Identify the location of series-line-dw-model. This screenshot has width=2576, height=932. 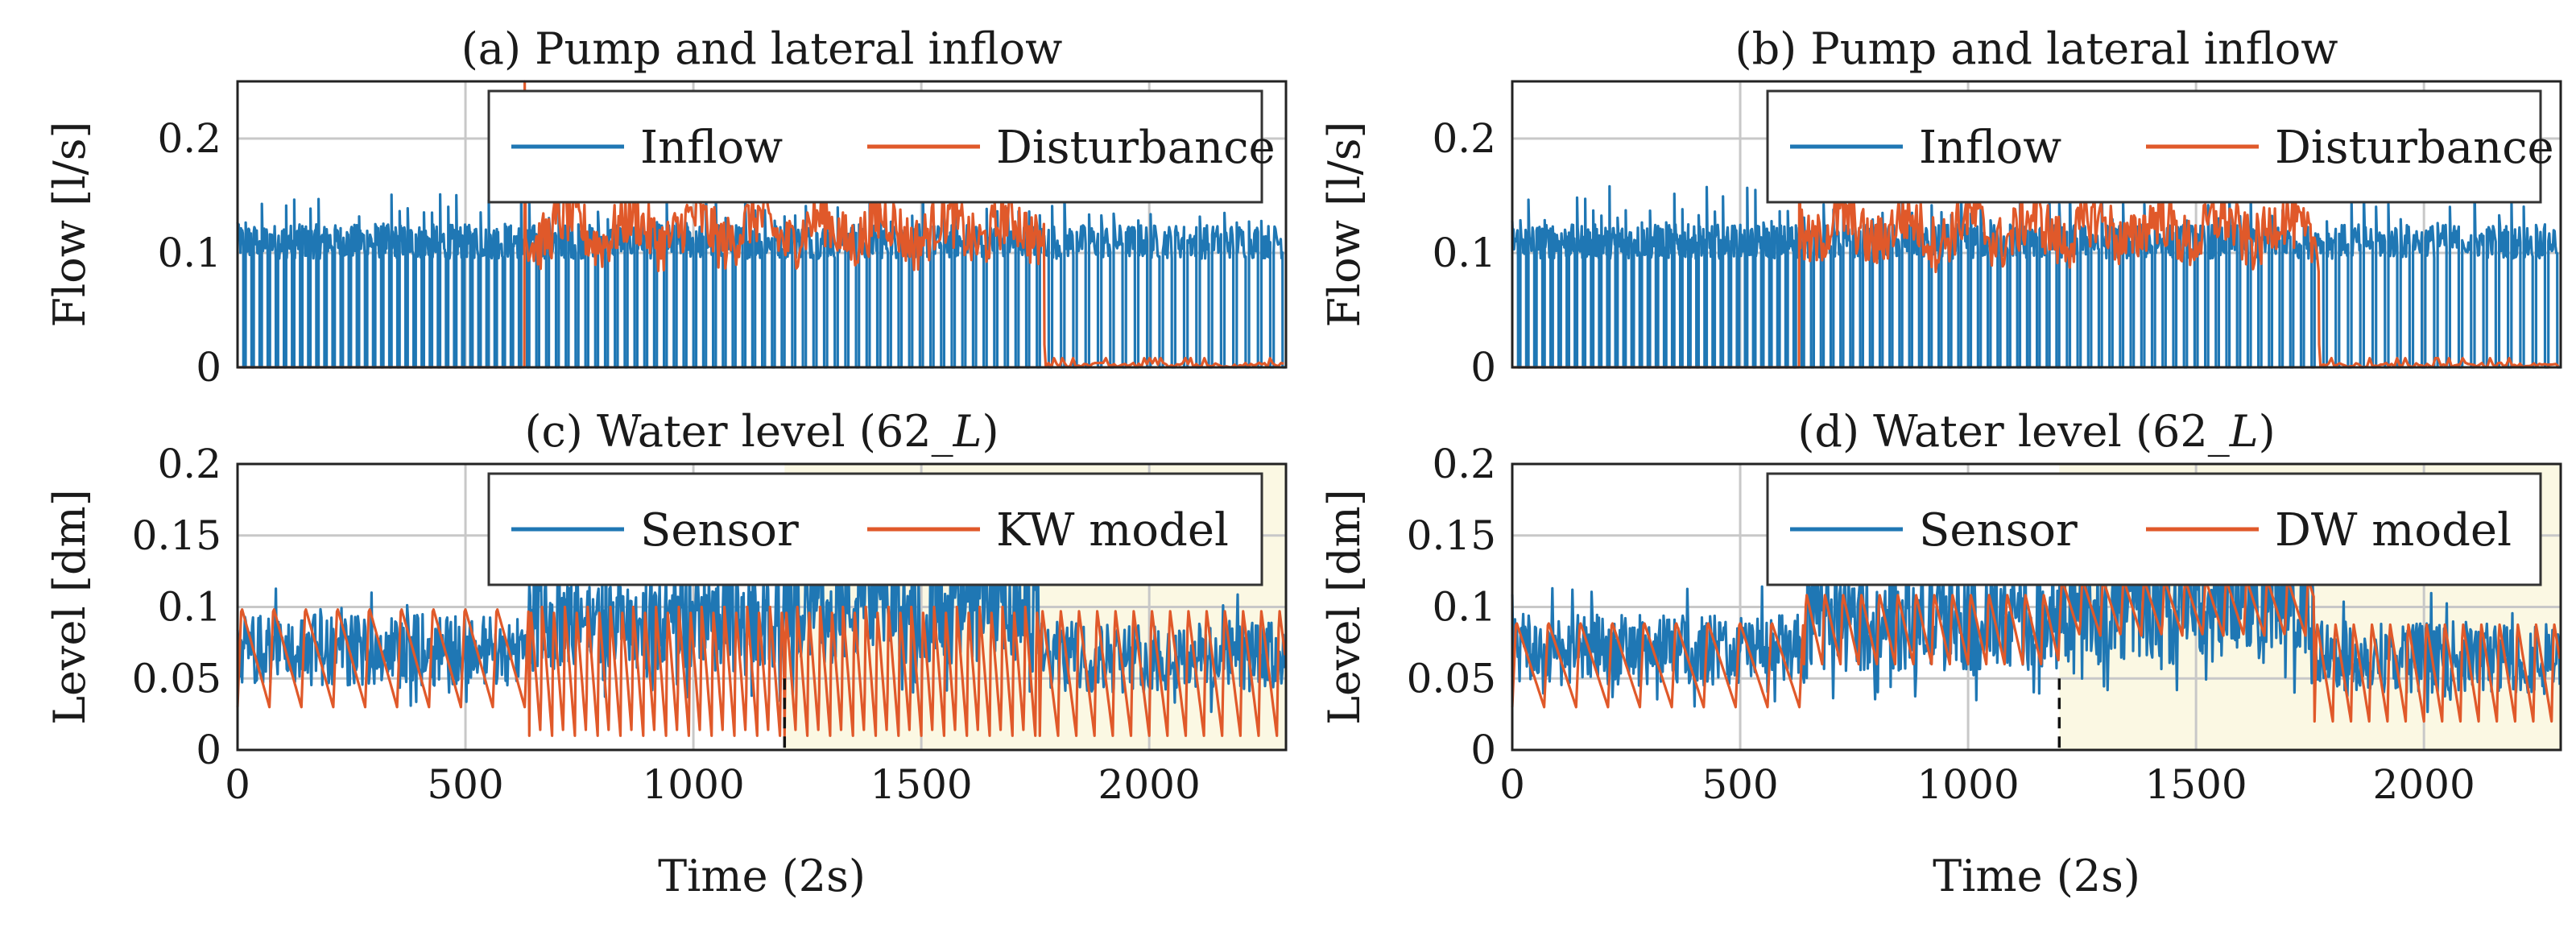
(2037, 650).